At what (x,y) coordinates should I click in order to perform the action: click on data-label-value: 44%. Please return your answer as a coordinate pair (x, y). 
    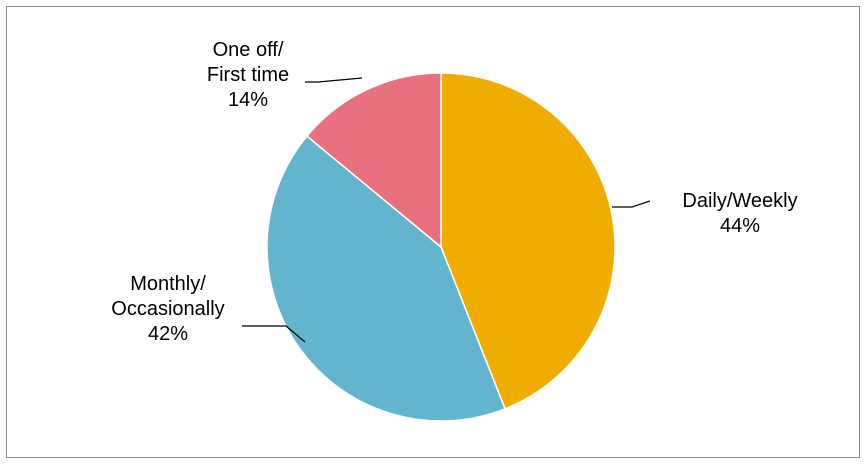
    Looking at the image, I should click on (740, 226).